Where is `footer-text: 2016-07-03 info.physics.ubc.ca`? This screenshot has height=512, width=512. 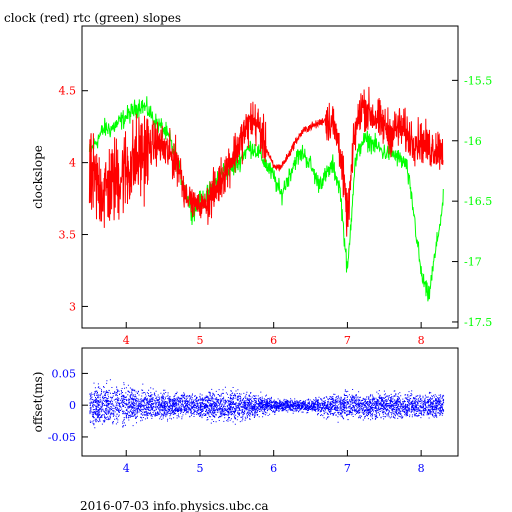 footer-text: 2016-07-03 info.physics.ubc.ca is located at coordinates (174, 505).